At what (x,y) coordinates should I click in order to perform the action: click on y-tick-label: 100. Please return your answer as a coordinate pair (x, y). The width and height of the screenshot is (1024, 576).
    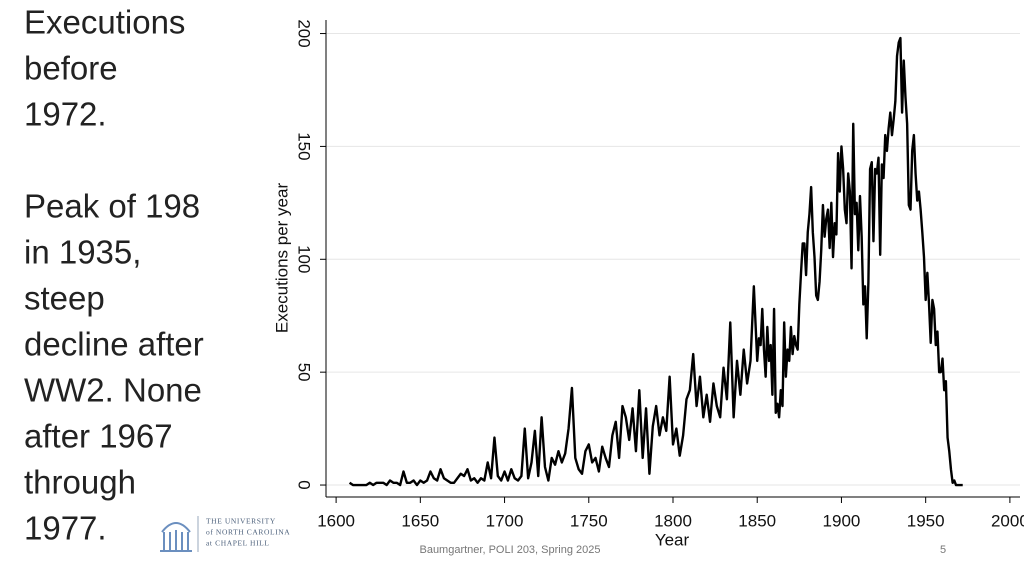
    Looking at the image, I should click on (304, 259).